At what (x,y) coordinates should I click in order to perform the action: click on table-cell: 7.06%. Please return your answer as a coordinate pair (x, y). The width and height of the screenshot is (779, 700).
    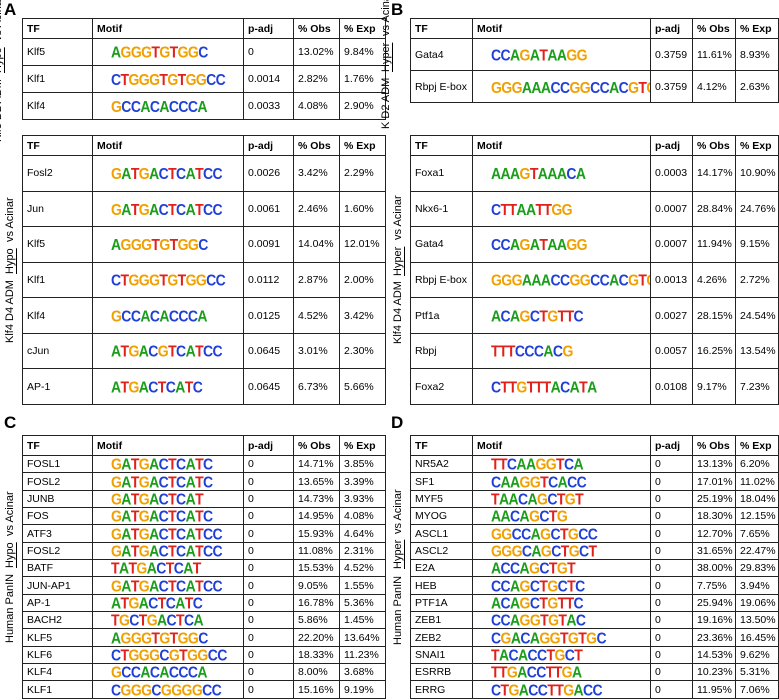
    Looking at the image, I should click on (757, 689).